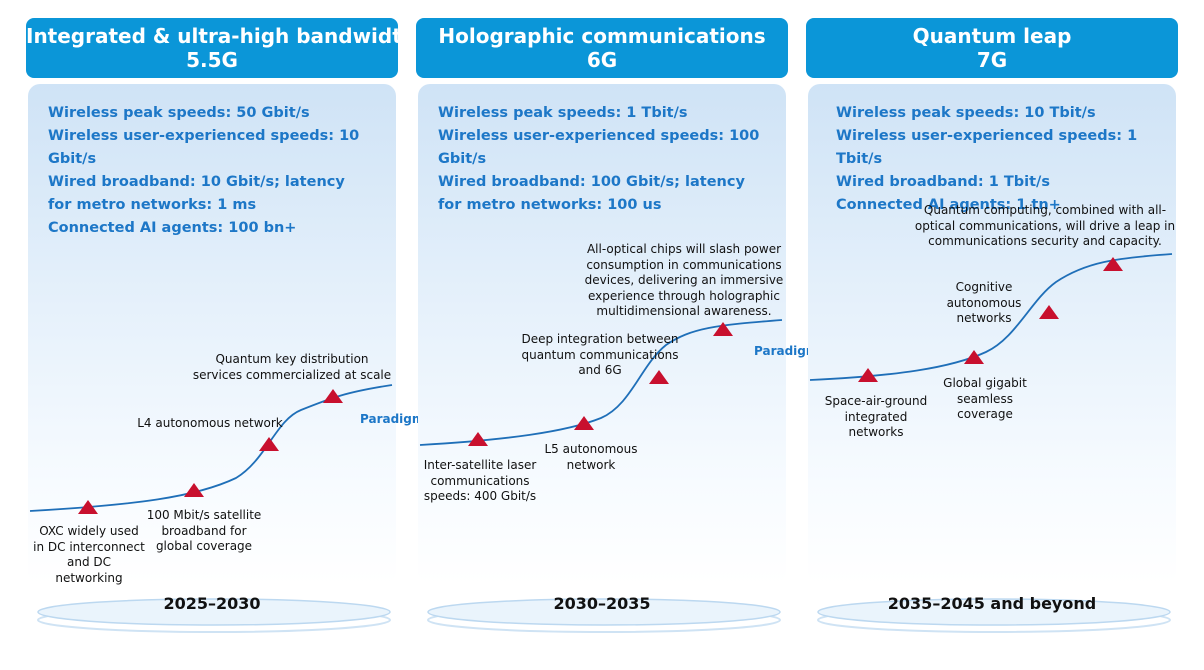 Image resolution: width=1204 pixels, height=670 pixels. Describe the element at coordinates (563, 113) in the screenshot. I see `spec-item: Wireless peak speeds: 1 Tbit/s` at that location.